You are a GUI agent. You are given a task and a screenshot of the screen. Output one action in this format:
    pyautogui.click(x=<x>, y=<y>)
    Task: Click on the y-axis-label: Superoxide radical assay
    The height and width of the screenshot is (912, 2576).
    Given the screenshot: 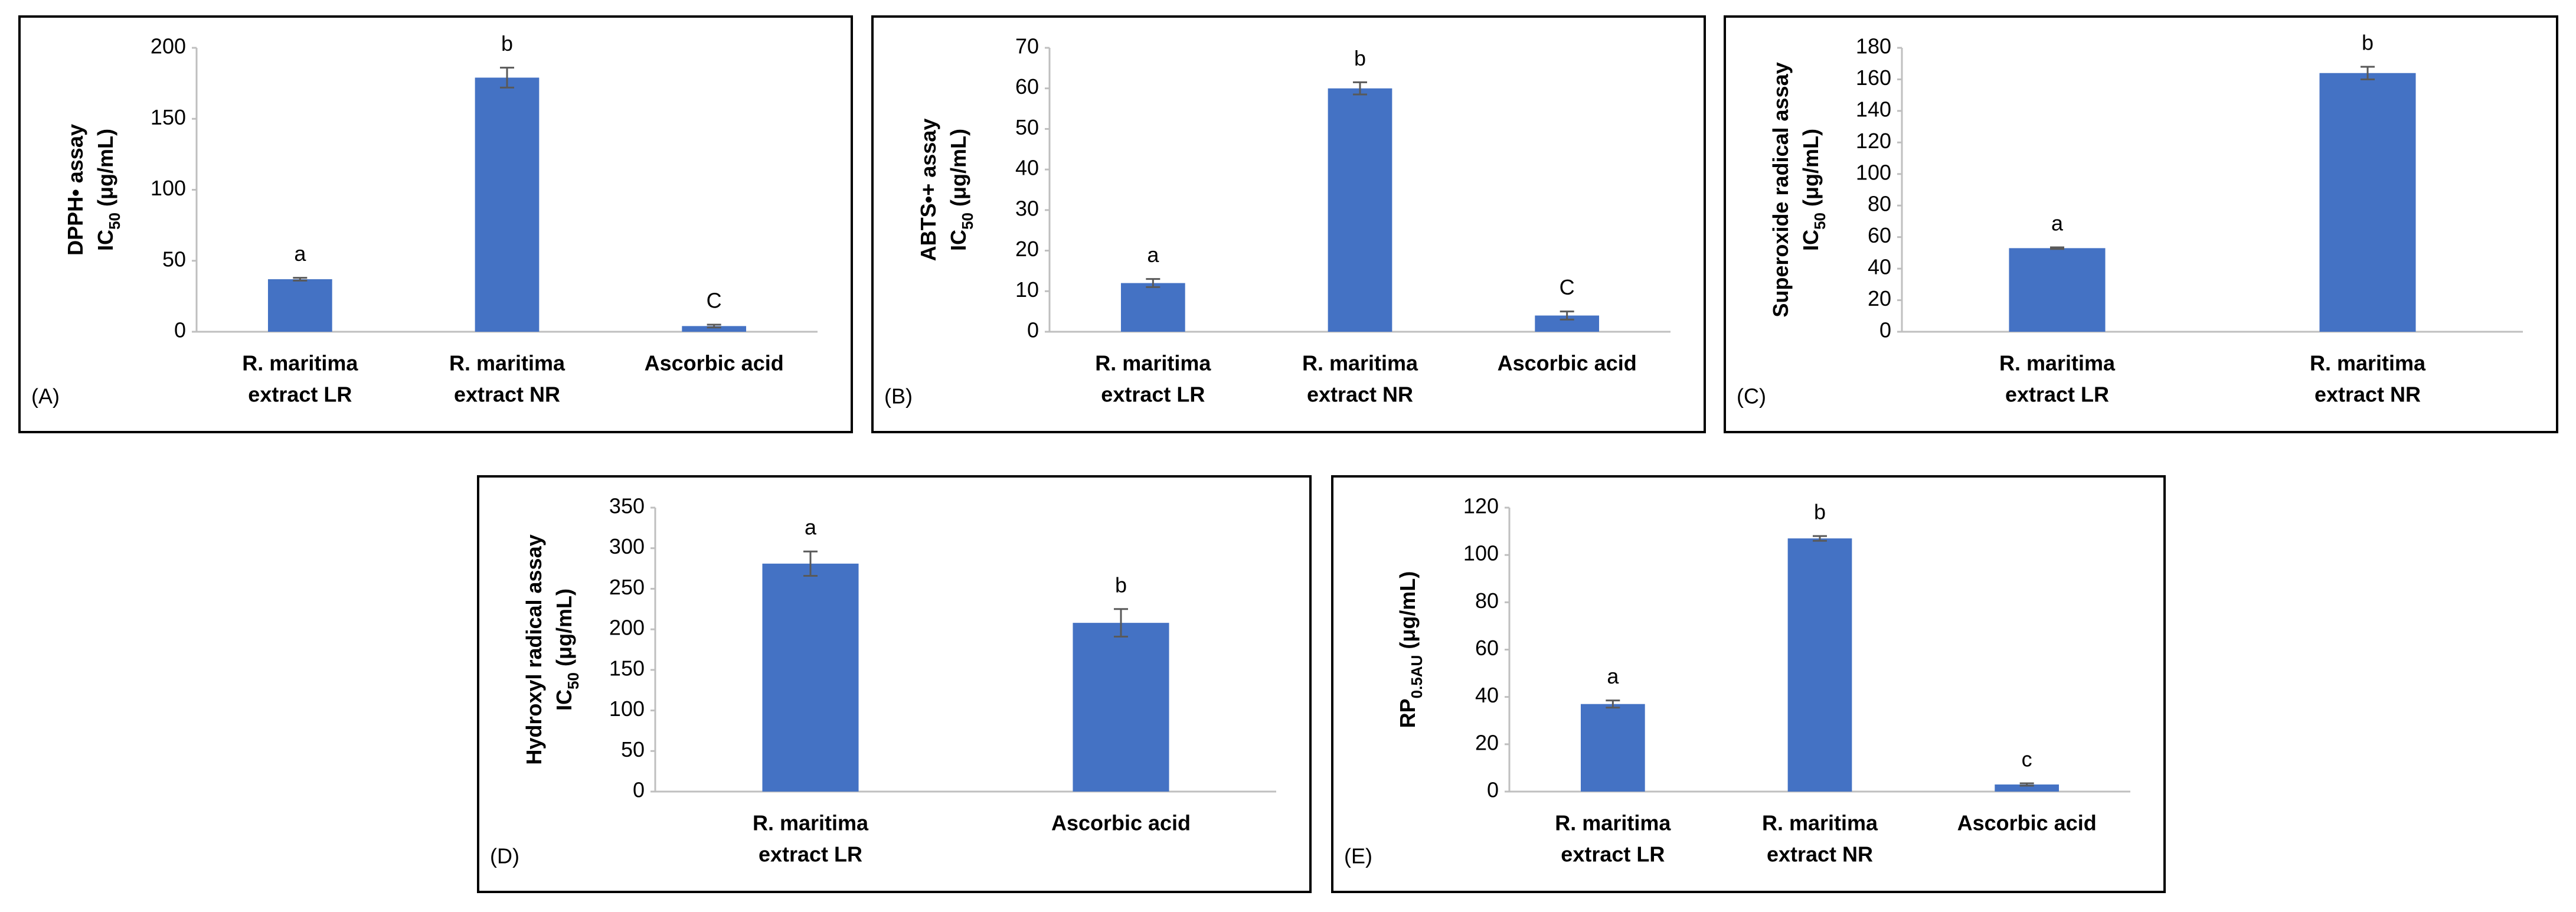 What is the action you would take?
    pyautogui.click(x=1780, y=189)
    